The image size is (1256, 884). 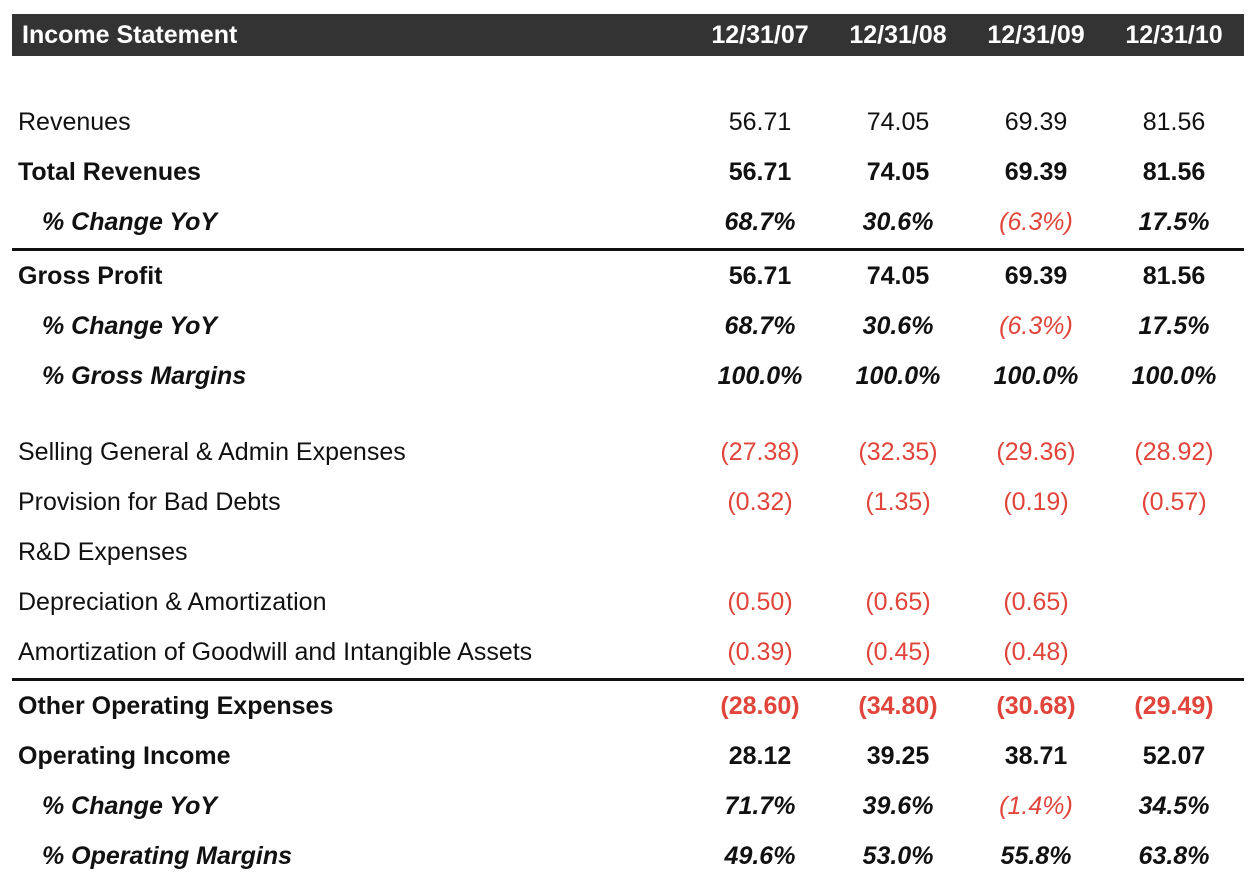 What do you see at coordinates (760, 35) in the screenshot?
I see `column-header-date: 12/31/07` at bounding box center [760, 35].